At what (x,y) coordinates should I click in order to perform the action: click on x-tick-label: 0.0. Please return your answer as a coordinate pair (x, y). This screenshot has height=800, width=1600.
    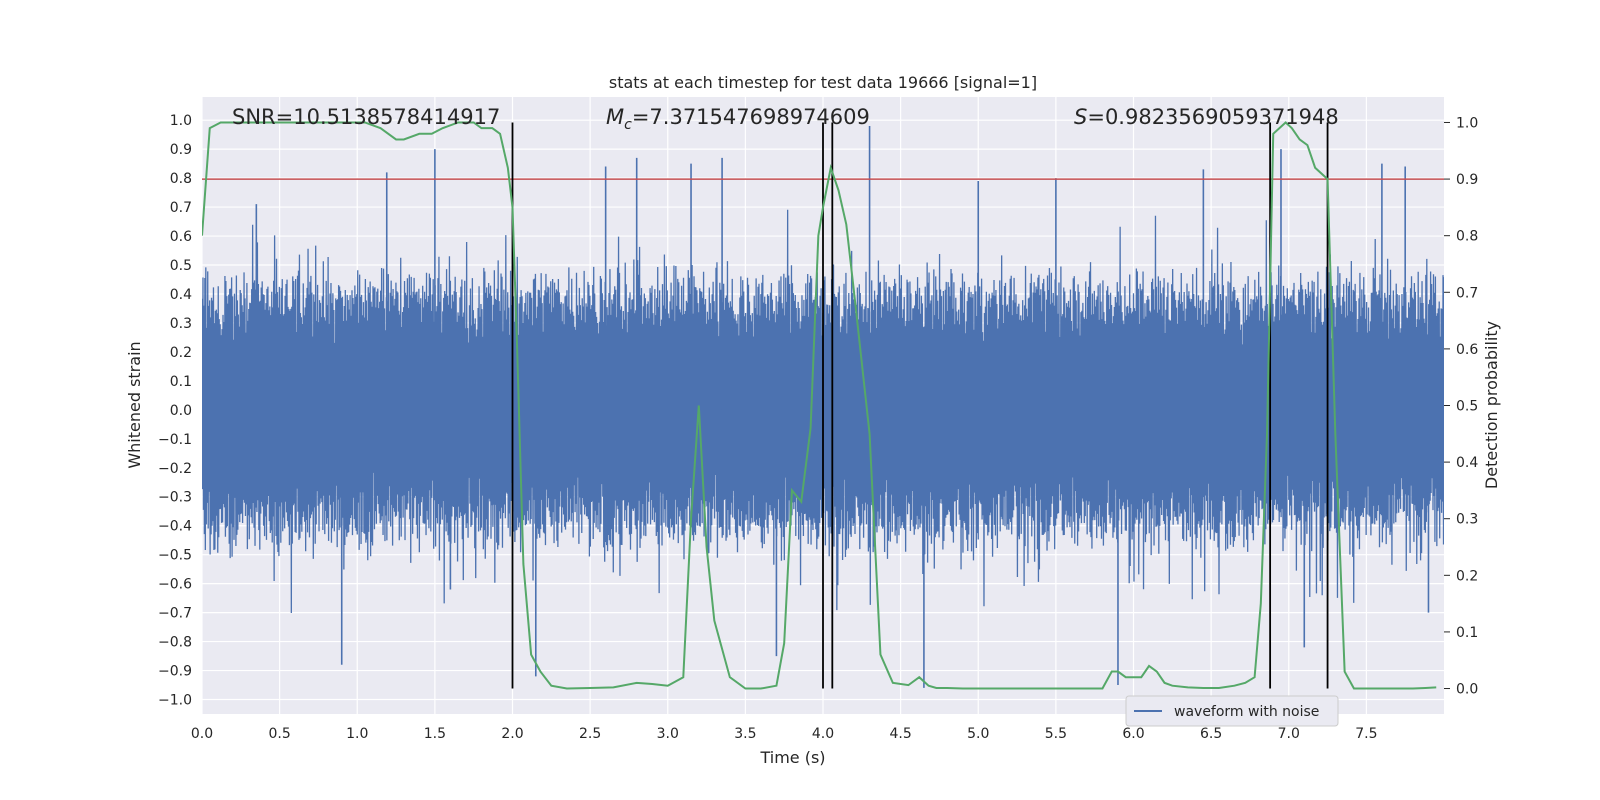
    Looking at the image, I should click on (202, 734).